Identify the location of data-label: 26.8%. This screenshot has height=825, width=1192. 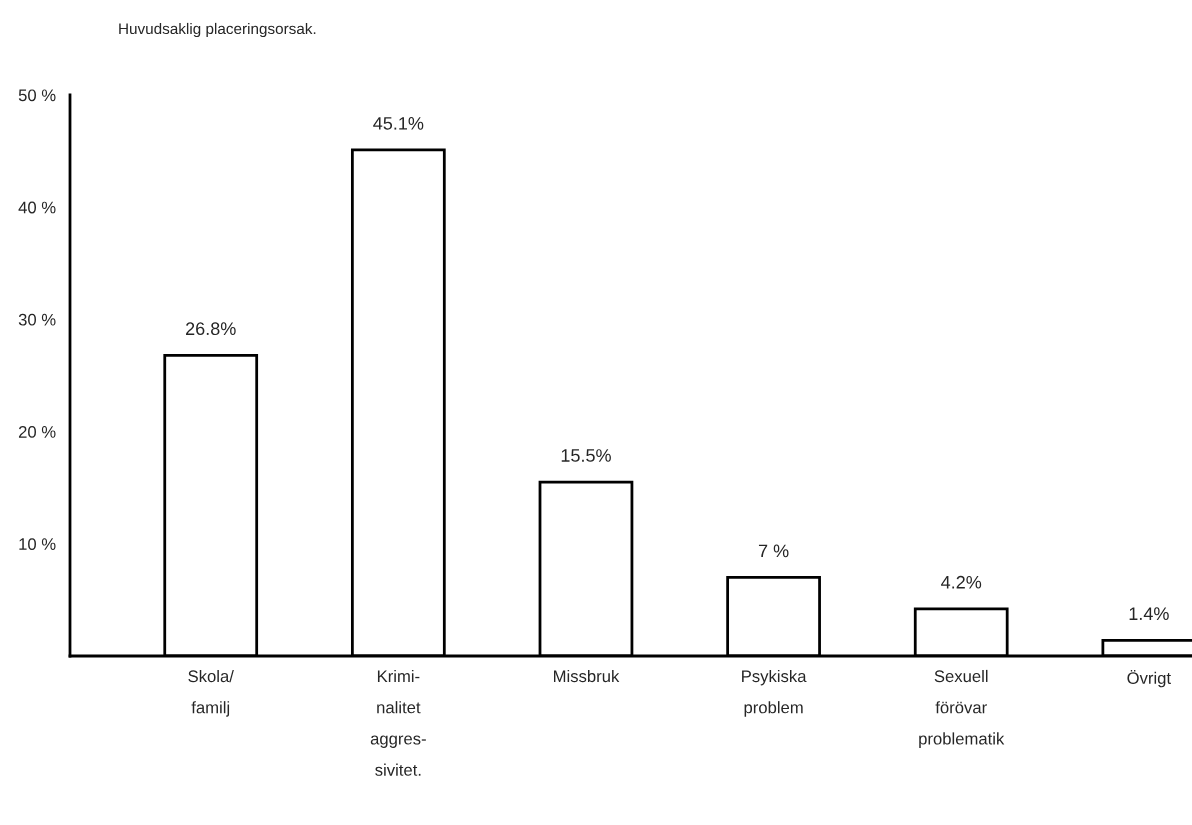
(211, 329).